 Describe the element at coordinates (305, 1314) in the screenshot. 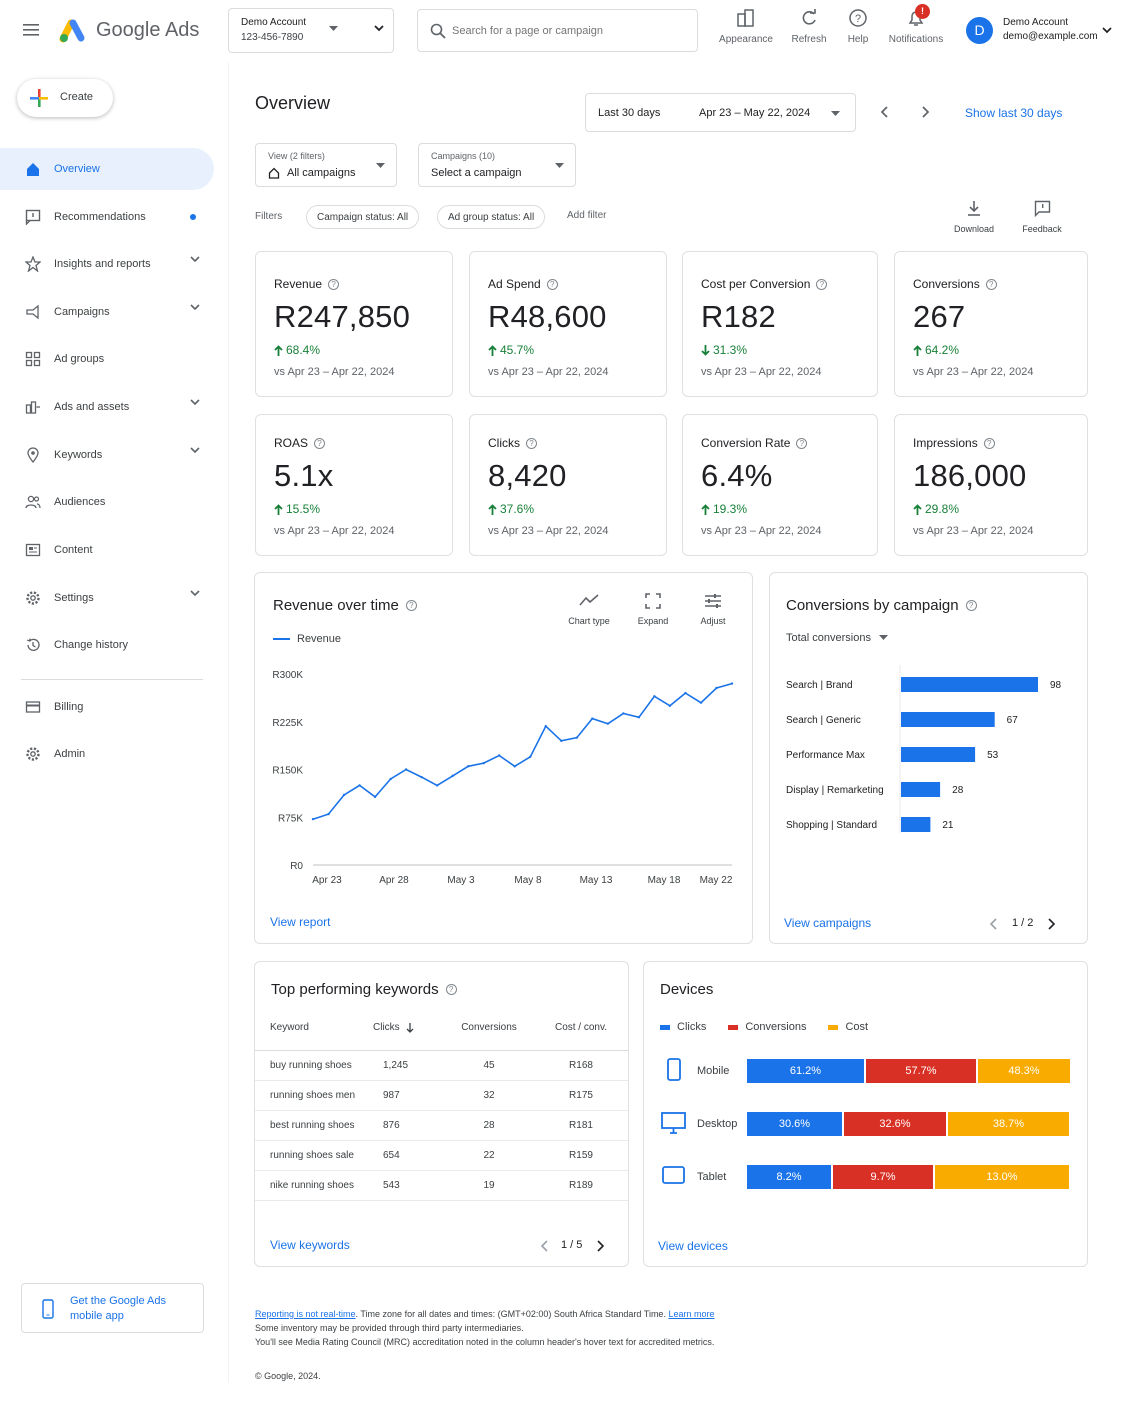

I see `reporting-not-realtime-link: Reporting is not real-time` at that location.